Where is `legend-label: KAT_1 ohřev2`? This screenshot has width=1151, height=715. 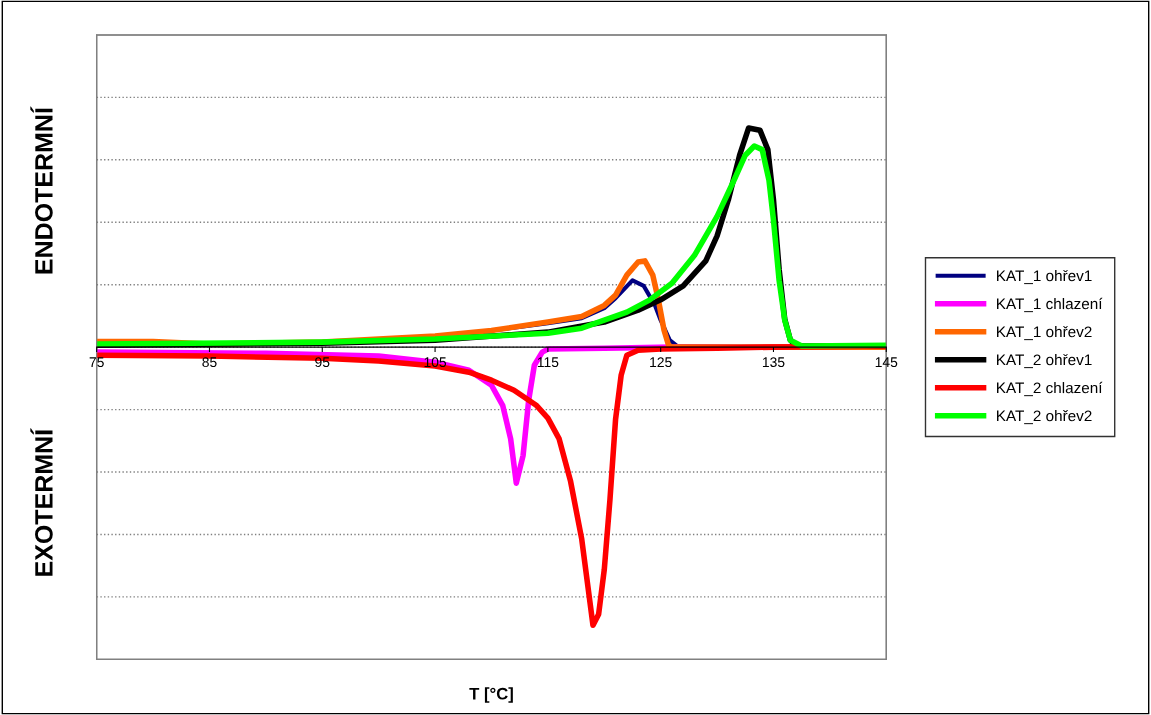
legend-label: KAT_1 ohřev2 is located at coordinates (1044, 333).